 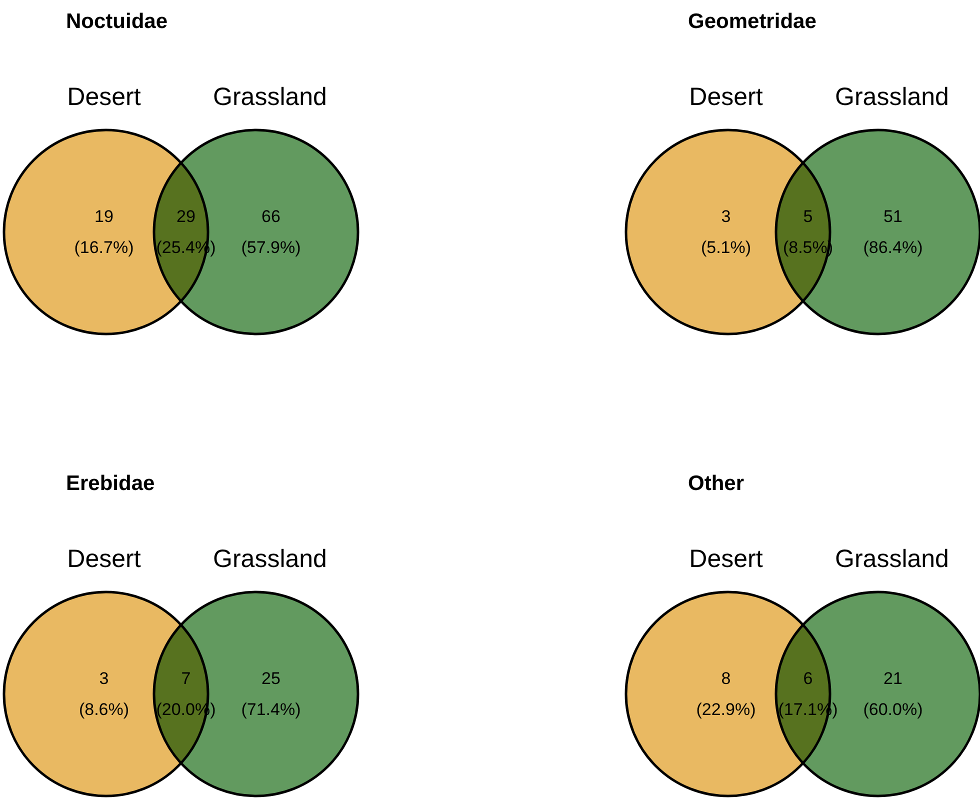 I want to click on text: (16.7%), so click(x=104, y=247).